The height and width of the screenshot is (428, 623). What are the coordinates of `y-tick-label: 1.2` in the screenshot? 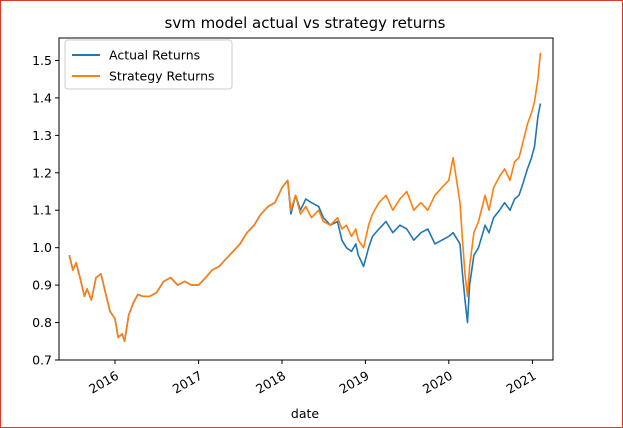 It's located at (42, 172).